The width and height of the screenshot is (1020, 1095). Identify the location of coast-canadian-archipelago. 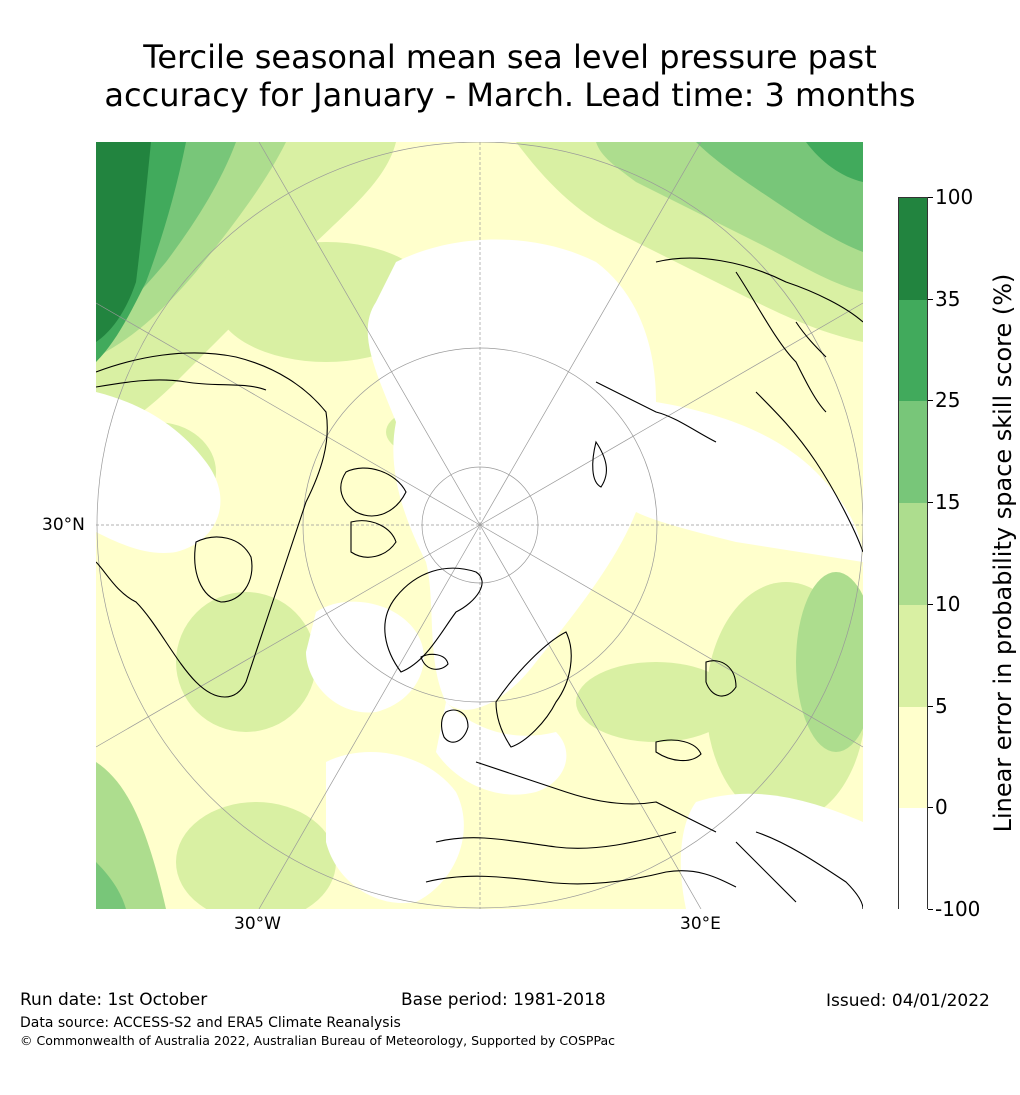
(373, 492).